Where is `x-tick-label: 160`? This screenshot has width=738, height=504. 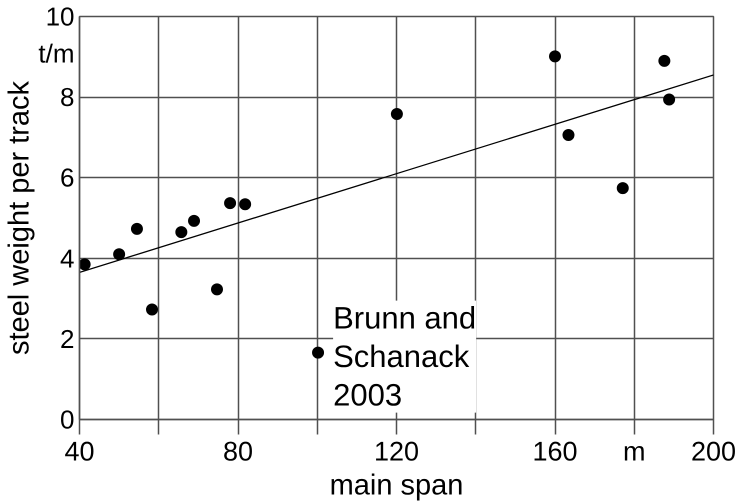 x-tick-label: 160 is located at coordinates (555, 451).